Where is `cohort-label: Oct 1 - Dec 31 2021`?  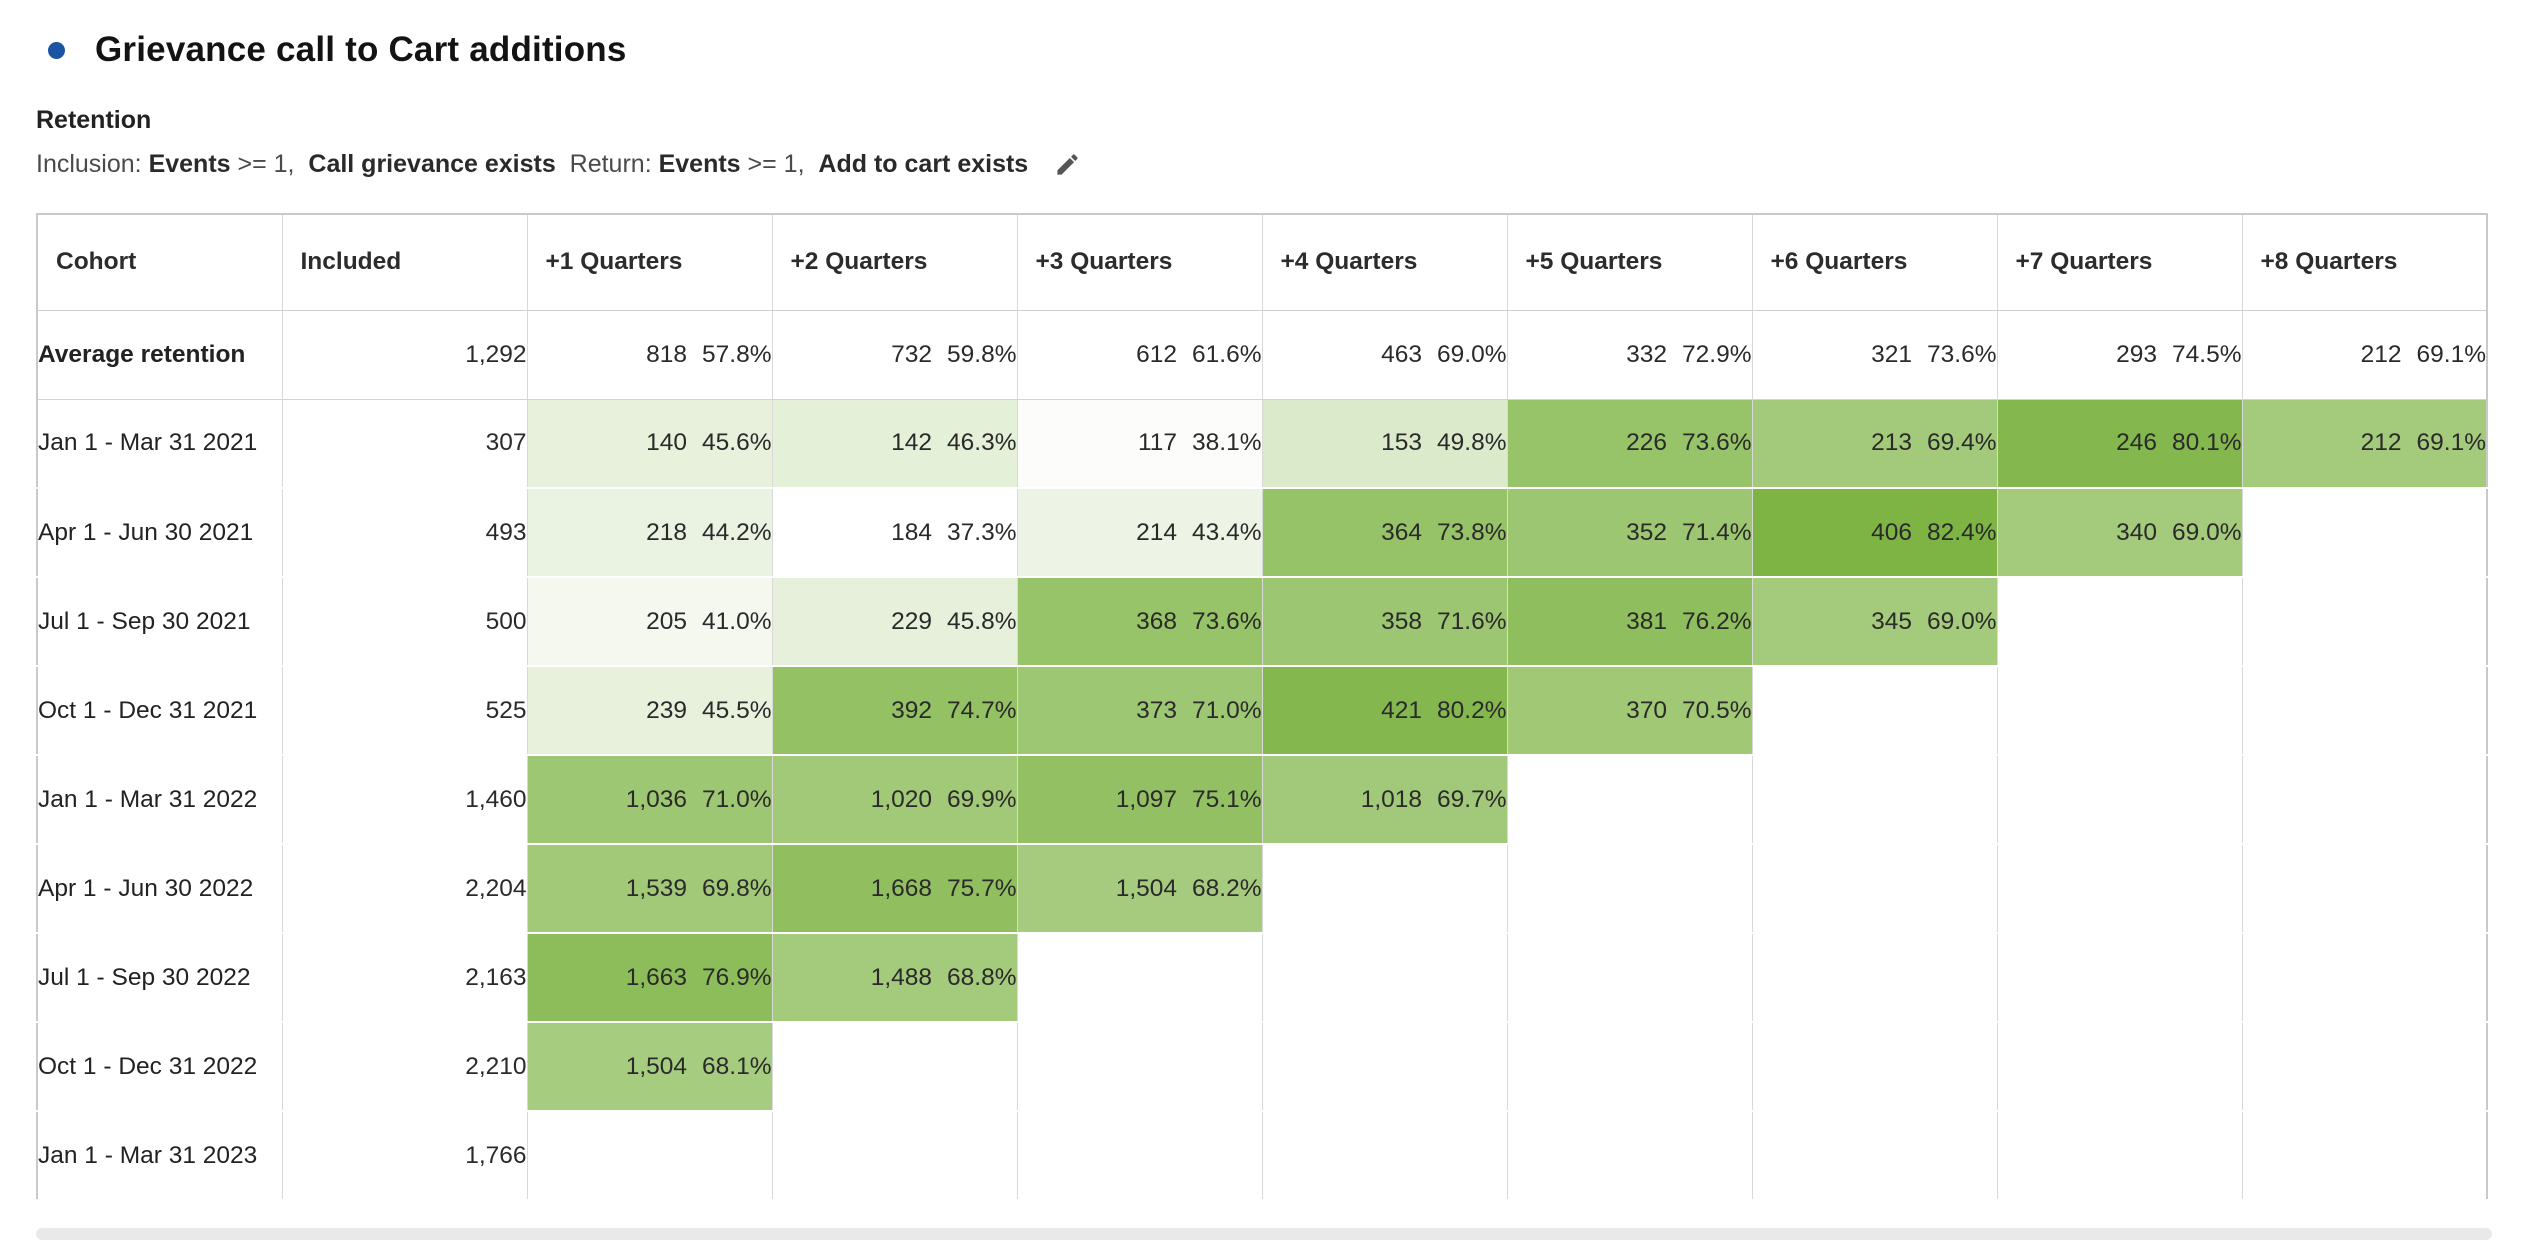 cohort-label: Oct 1 - Dec 31 2021 is located at coordinates (160, 711).